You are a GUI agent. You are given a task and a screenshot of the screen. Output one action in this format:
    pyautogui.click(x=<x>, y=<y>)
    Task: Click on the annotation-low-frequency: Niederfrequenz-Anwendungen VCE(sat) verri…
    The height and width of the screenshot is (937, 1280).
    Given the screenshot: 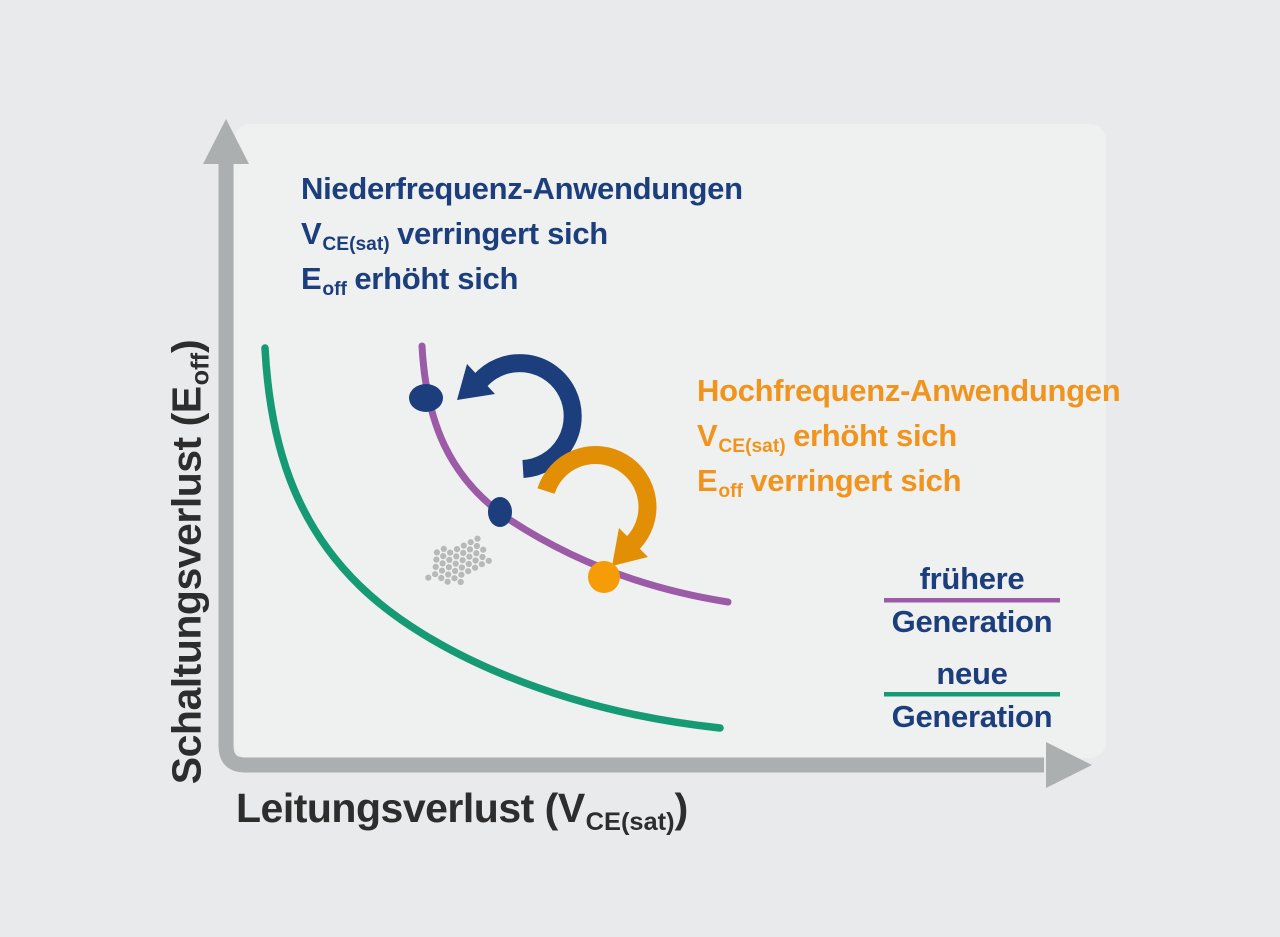 What is the action you would take?
    pyautogui.click(x=522, y=233)
    